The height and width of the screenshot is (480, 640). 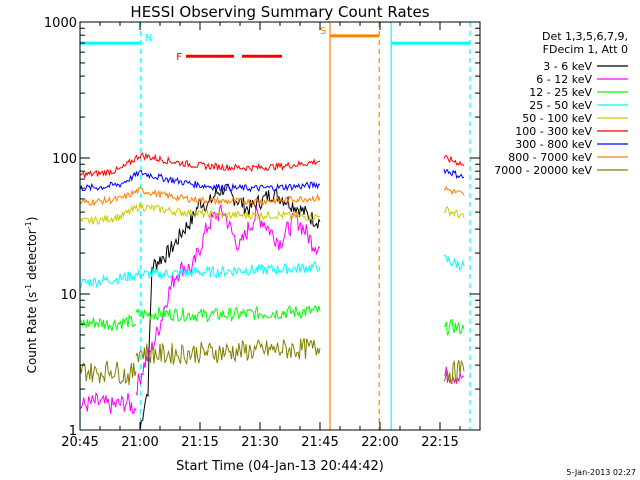 I want to click on flag-label: S, so click(x=323, y=31).